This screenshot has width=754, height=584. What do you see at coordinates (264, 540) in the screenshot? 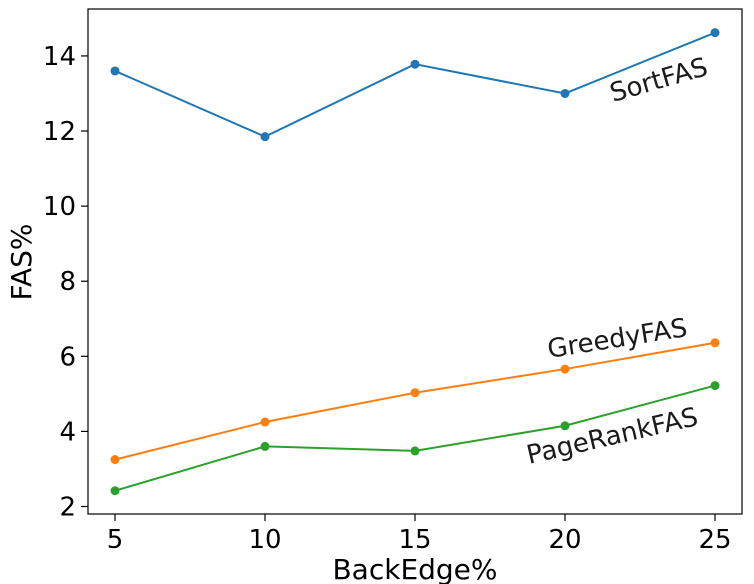
I see `x-tick-label: 10` at bounding box center [264, 540].